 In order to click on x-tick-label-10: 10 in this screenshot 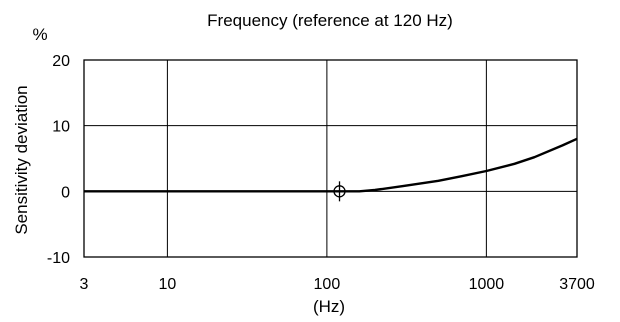, I will do `click(167, 284)`.